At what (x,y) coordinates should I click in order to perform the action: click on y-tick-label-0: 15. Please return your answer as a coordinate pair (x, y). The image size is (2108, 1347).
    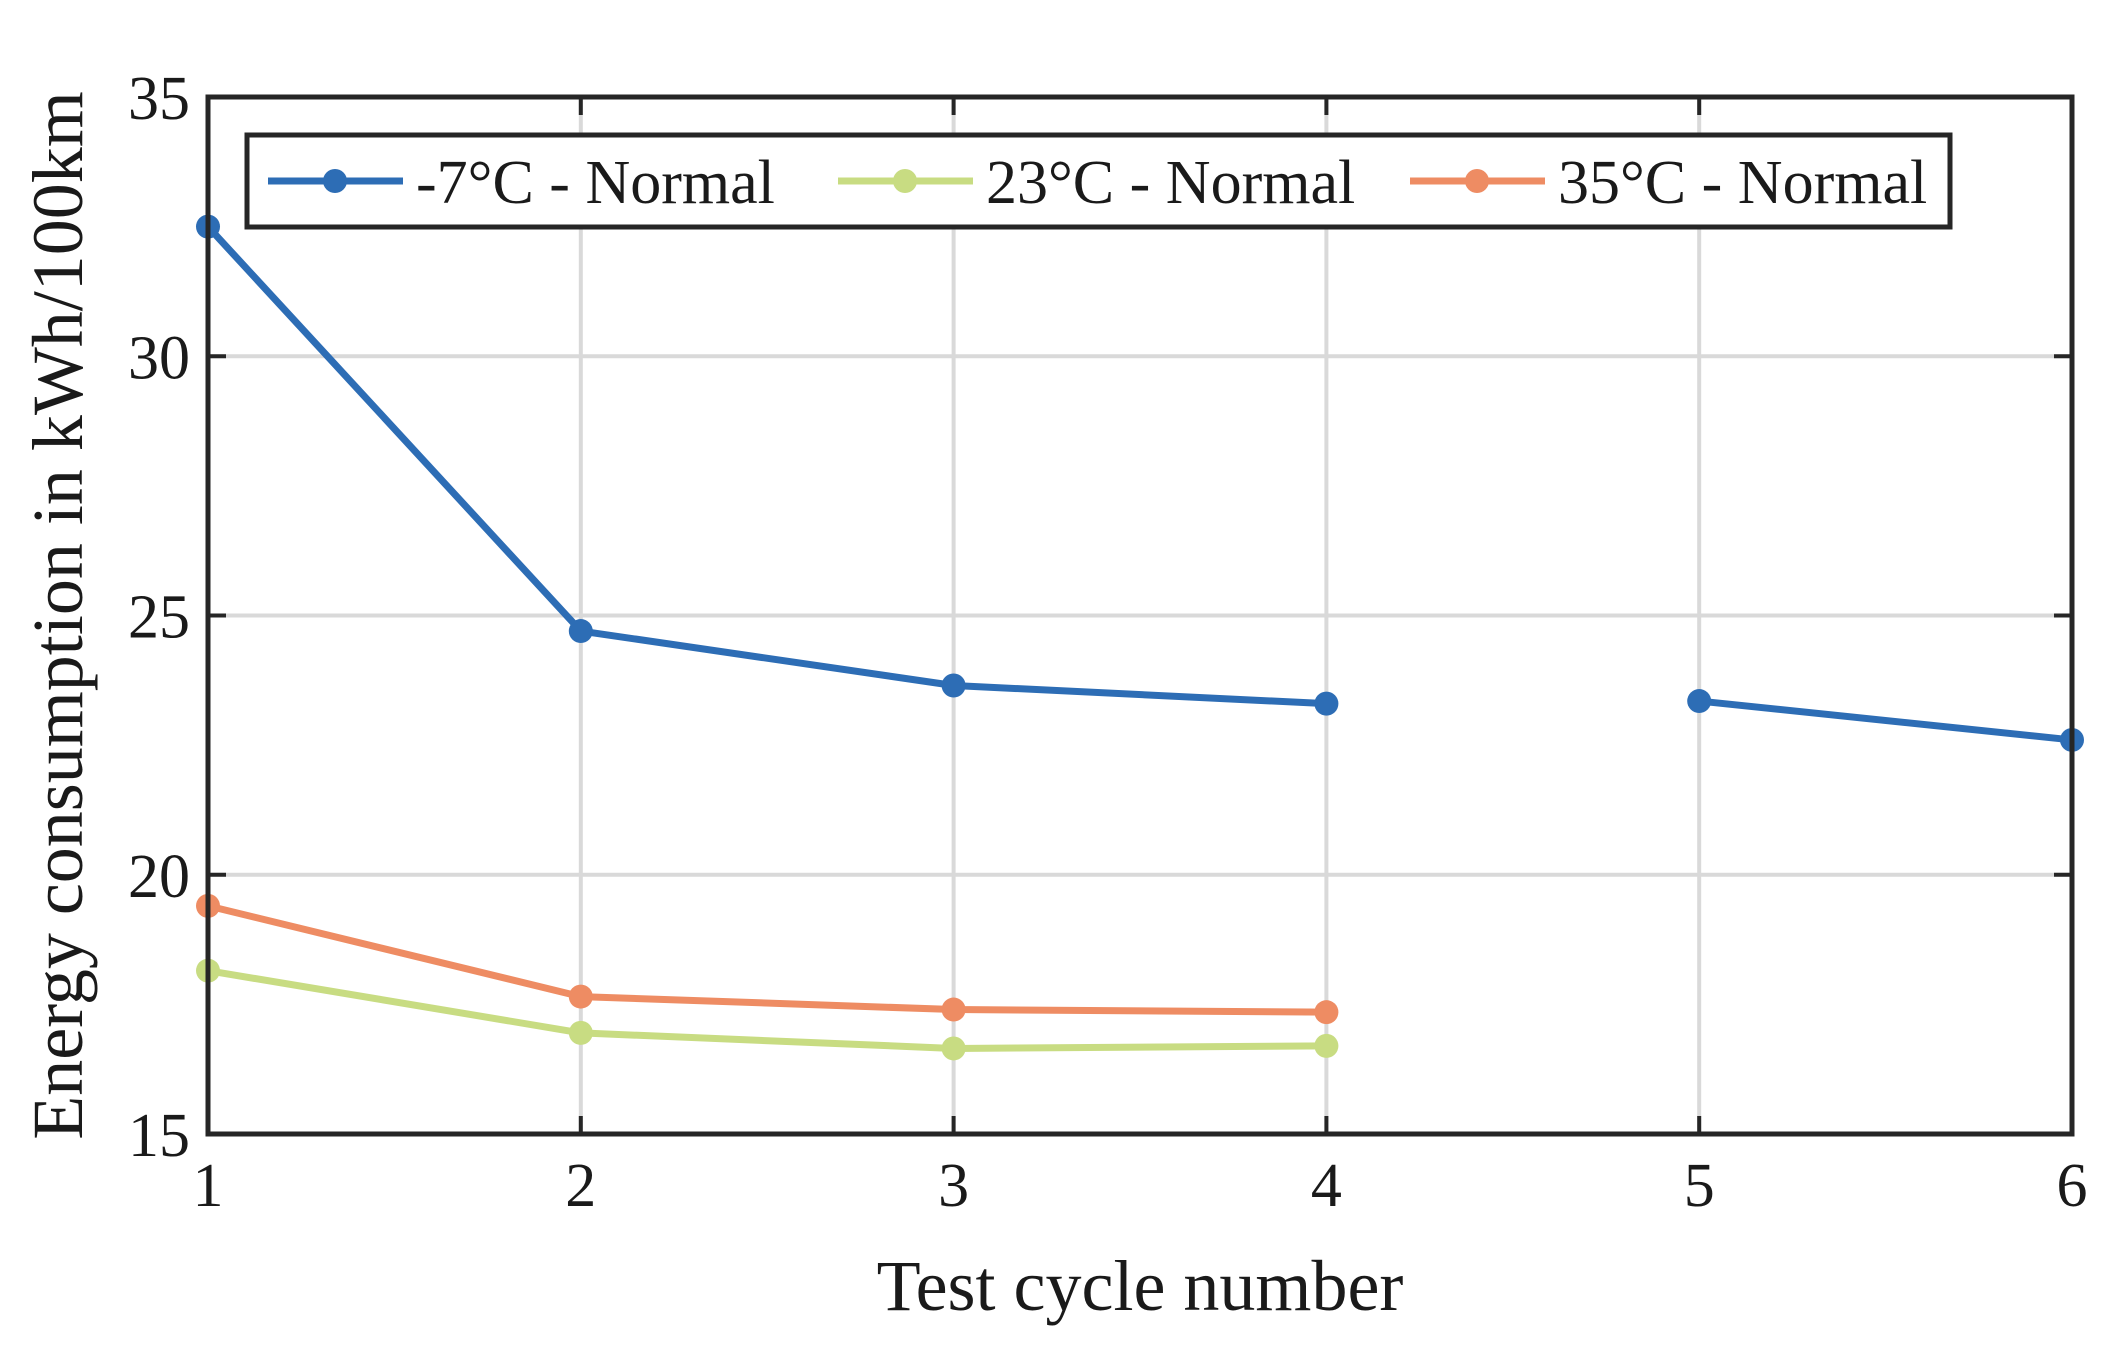
    Looking at the image, I should click on (159, 1136).